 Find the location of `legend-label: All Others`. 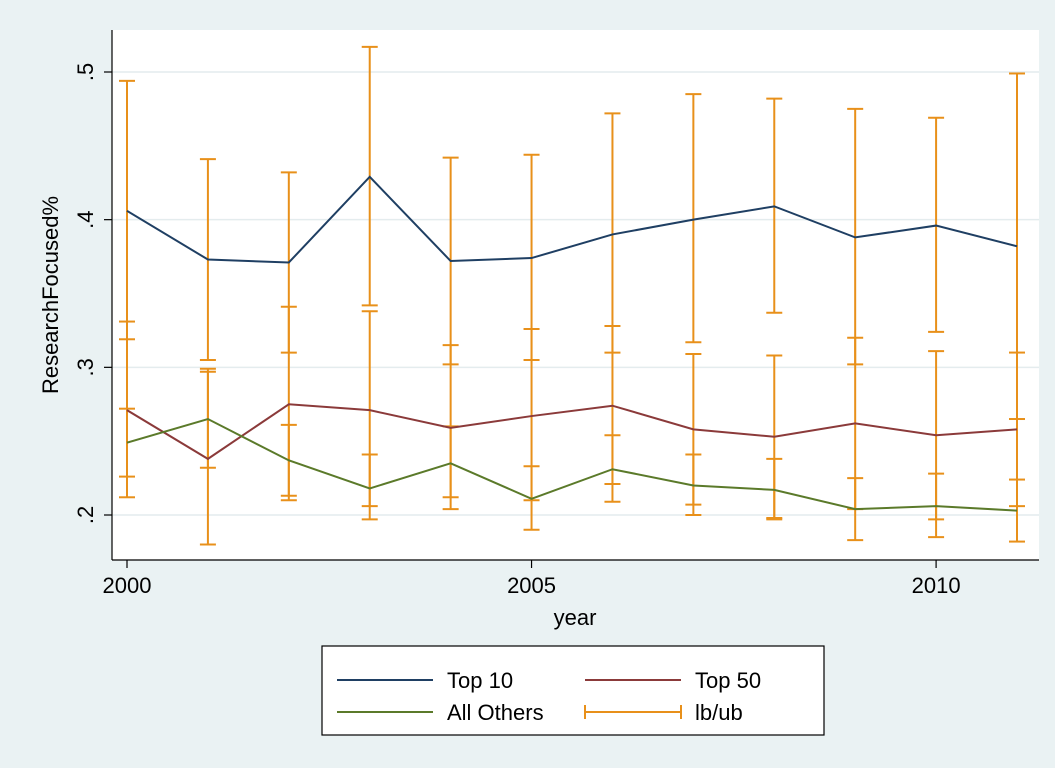

legend-label: All Others is located at coordinates (495, 712).